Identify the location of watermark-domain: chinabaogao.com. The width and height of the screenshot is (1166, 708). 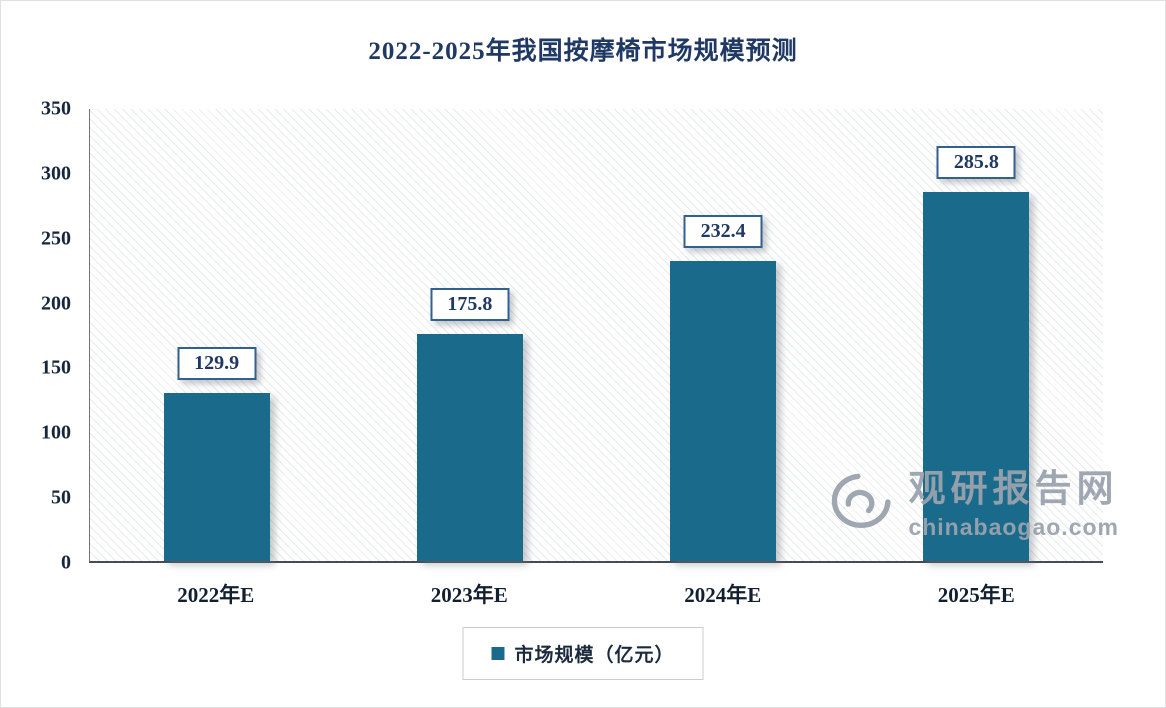
(1013, 526).